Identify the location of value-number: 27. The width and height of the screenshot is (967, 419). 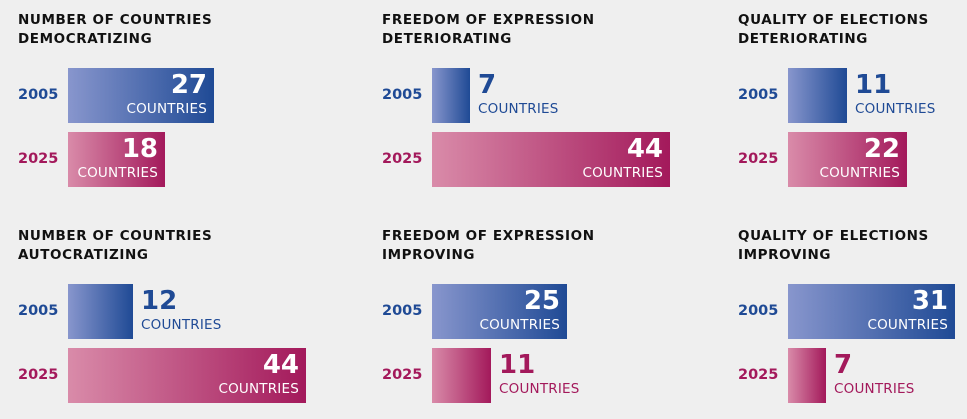
(188, 85).